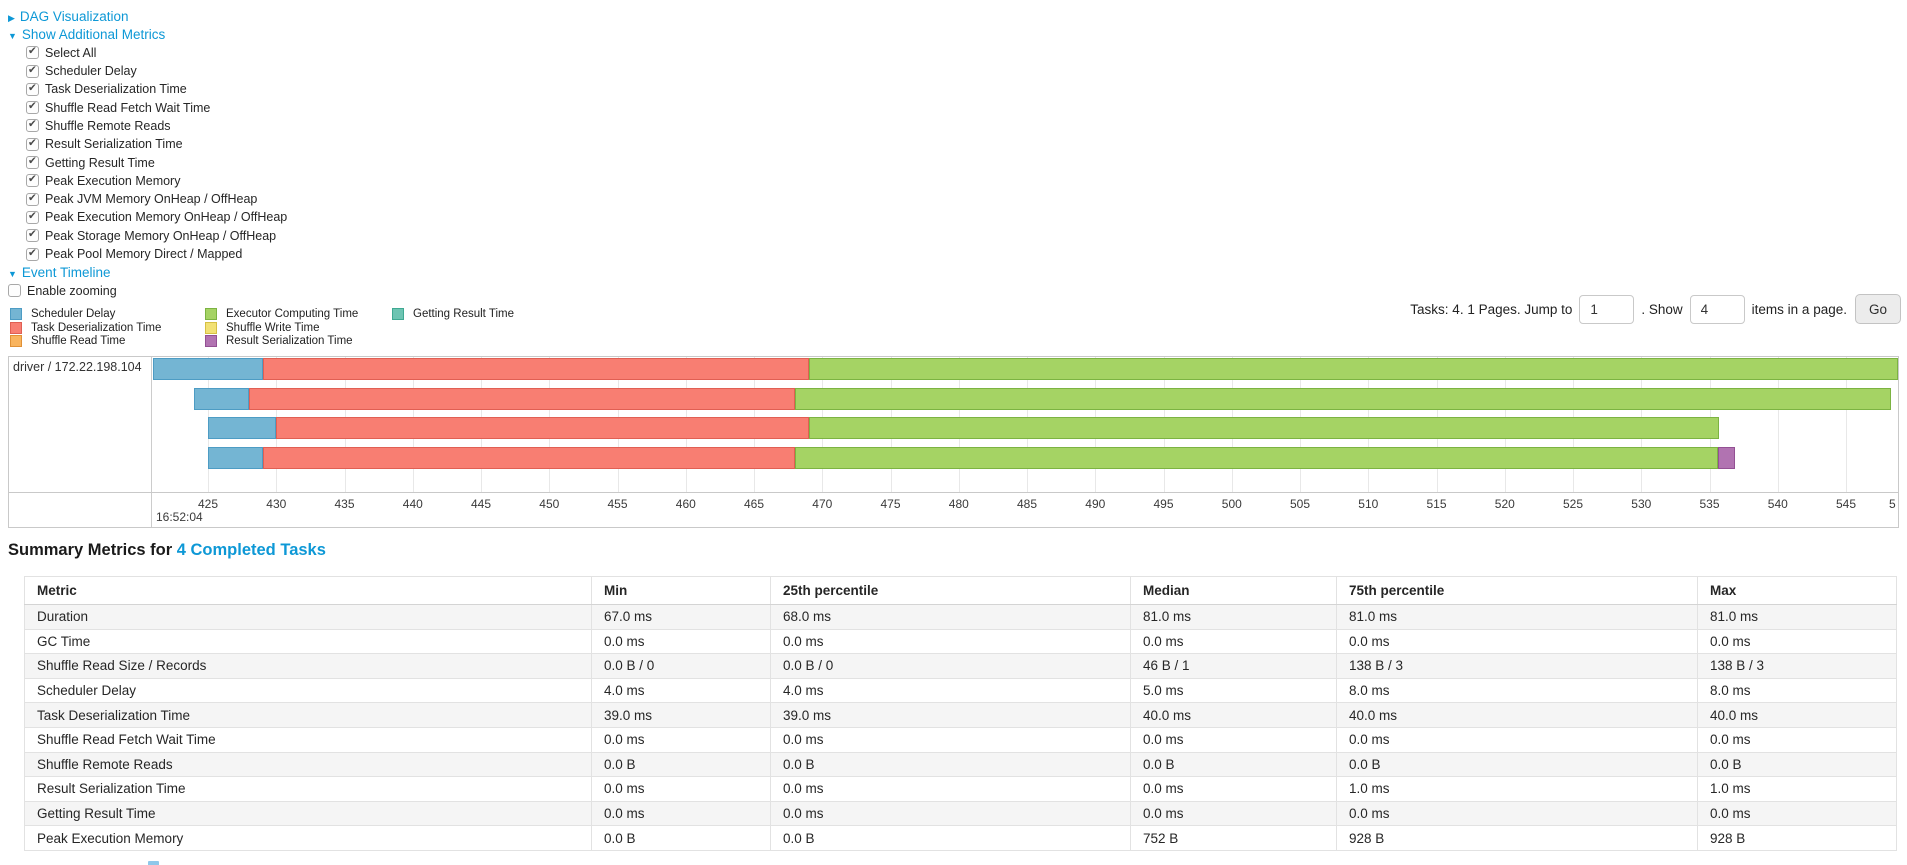 Image resolution: width=1907 pixels, height=865 pixels. I want to click on metric-name-cell: Result Serialization Time, so click(308, 789).